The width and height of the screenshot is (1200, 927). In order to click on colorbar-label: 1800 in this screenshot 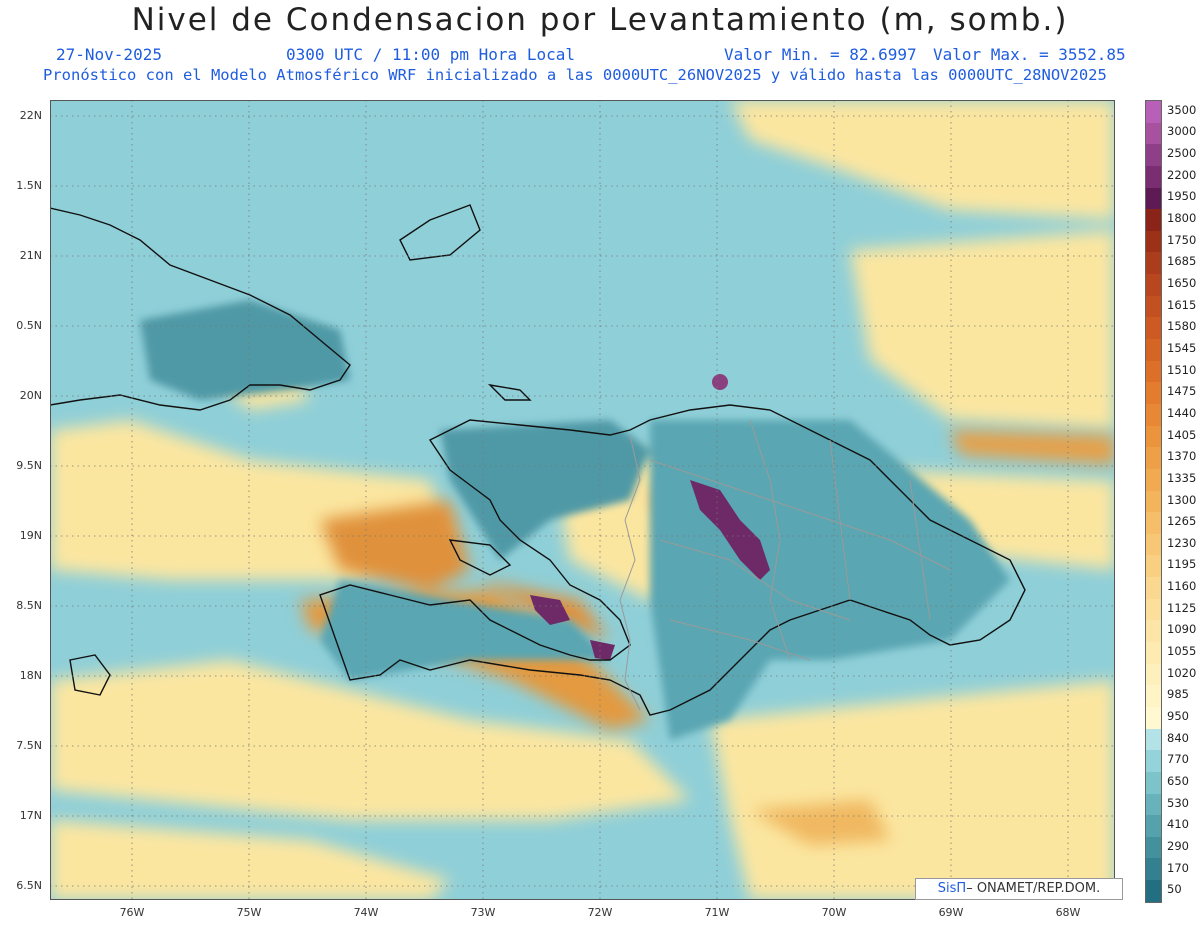, I will do `click(1182, 218)`.